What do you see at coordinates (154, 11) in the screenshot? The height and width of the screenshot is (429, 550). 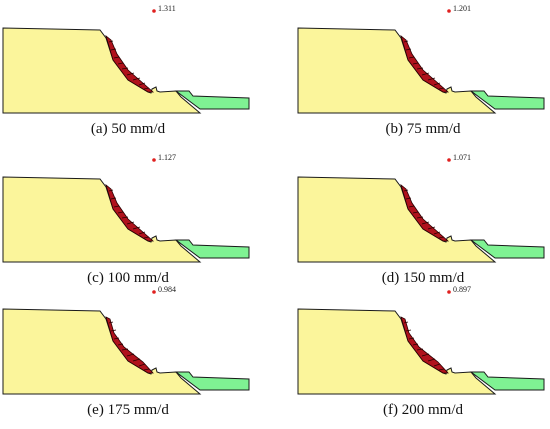 I see `critical-center-a` at bounding box center [154, 11].